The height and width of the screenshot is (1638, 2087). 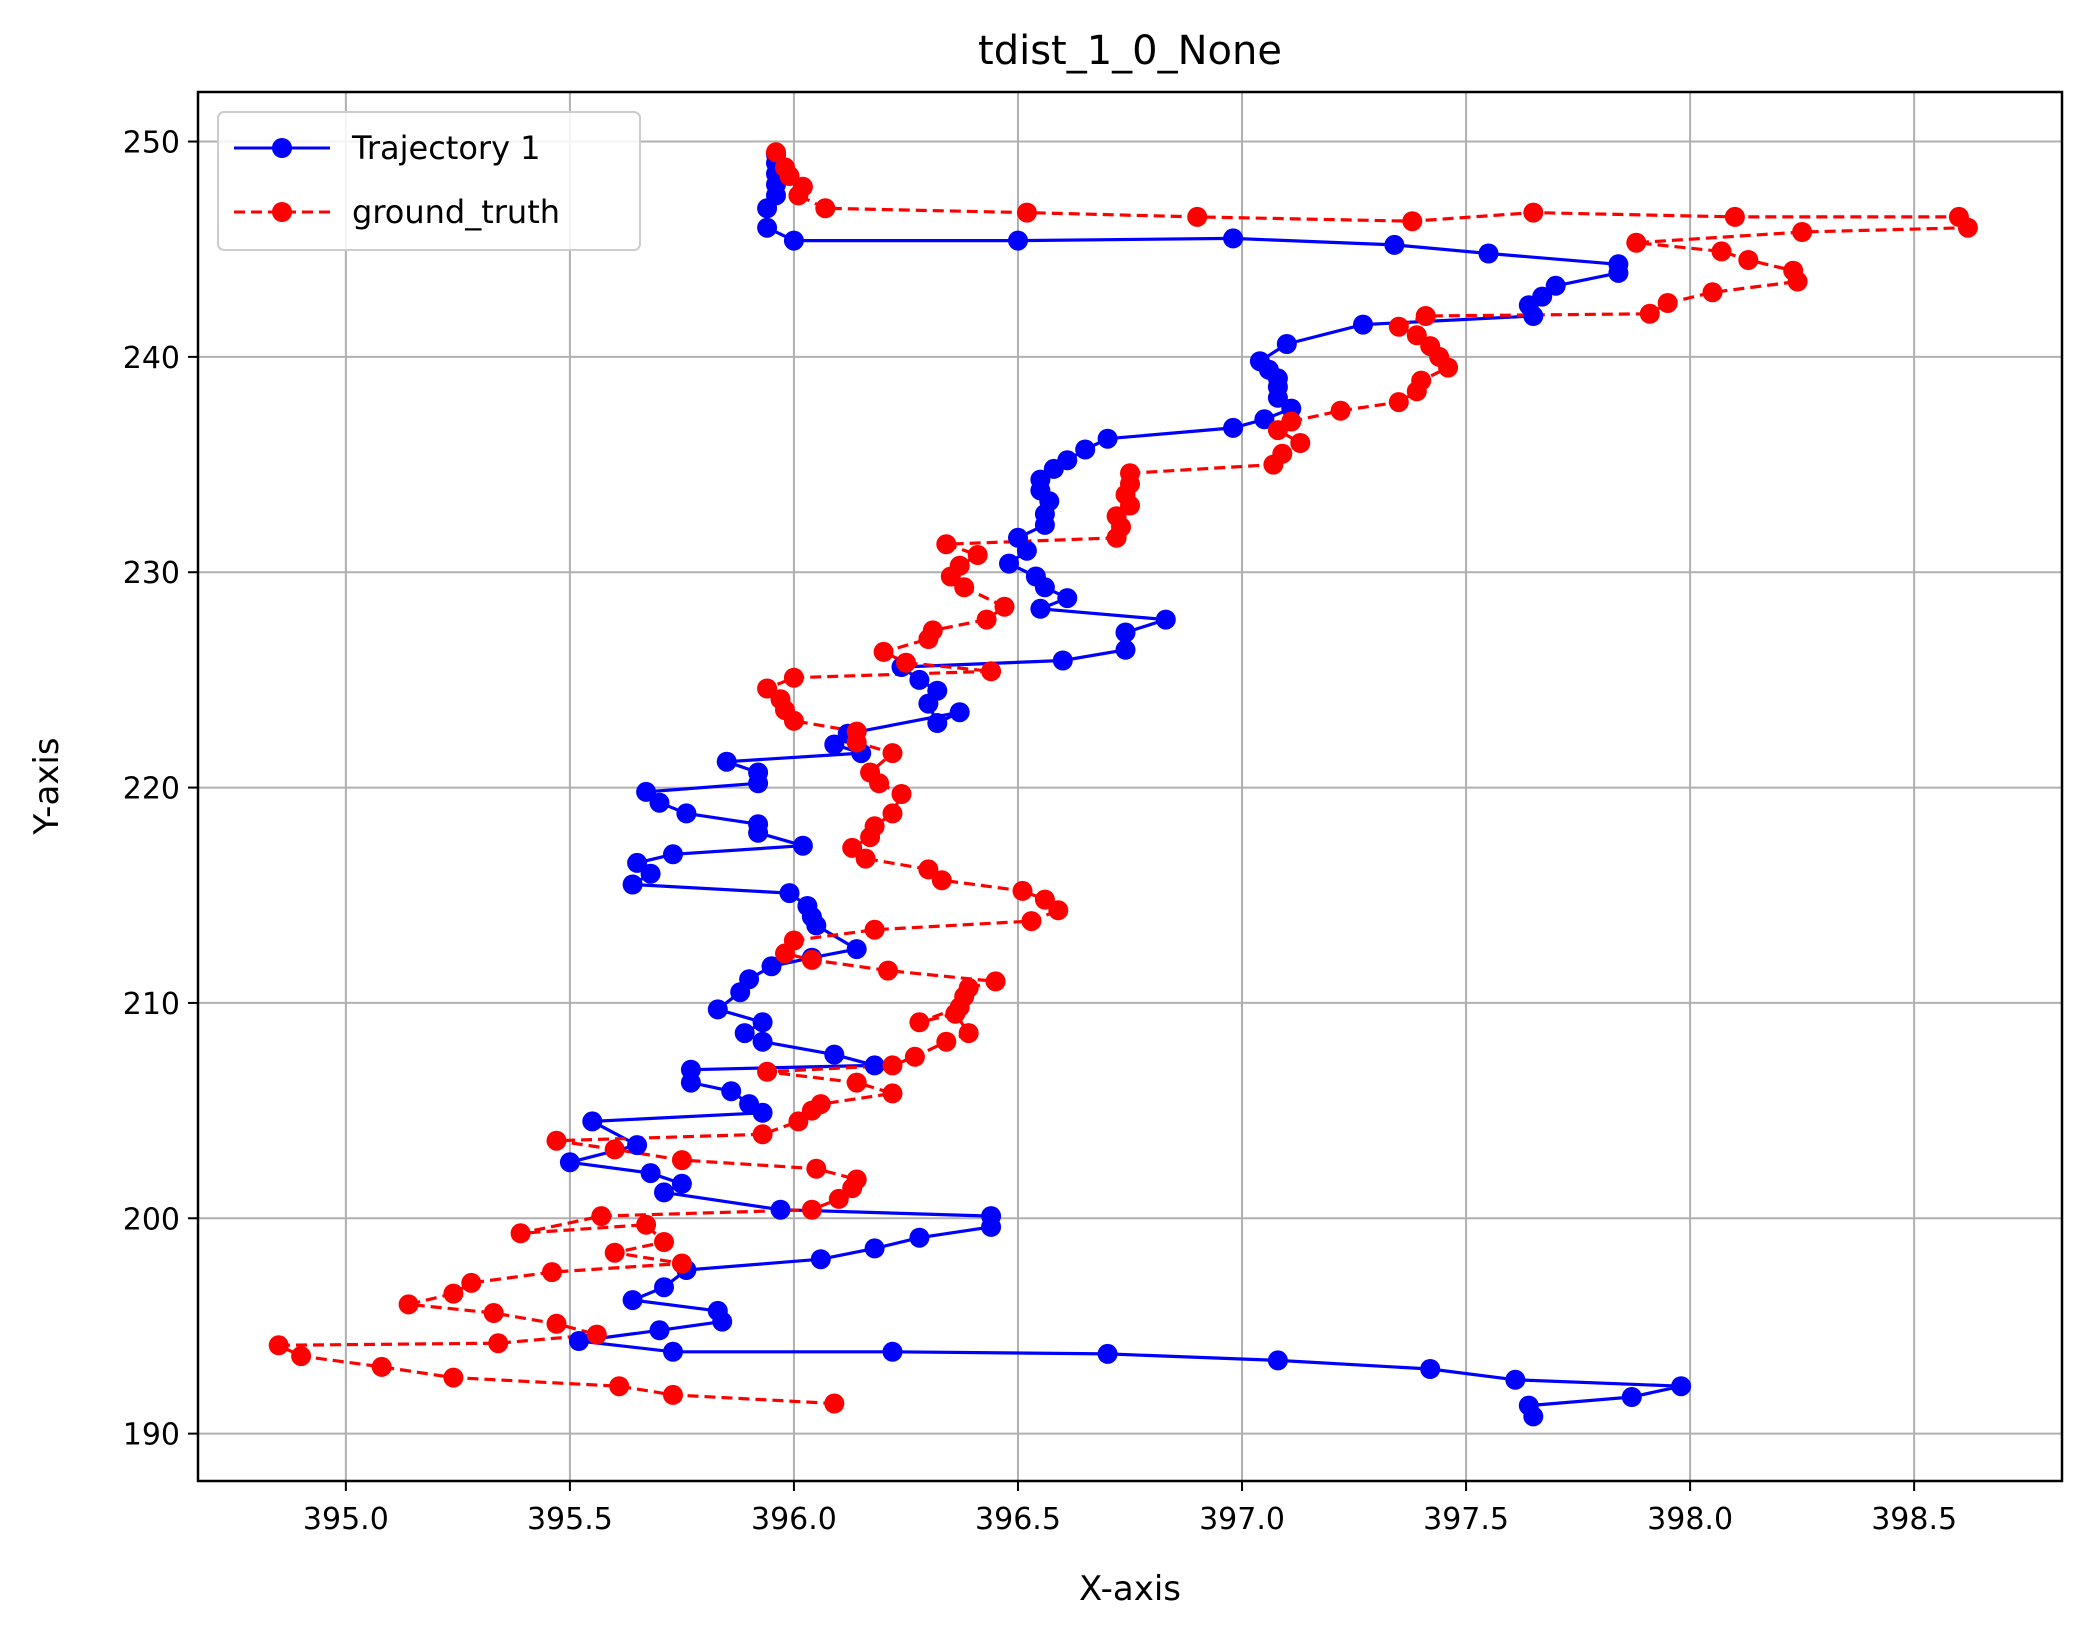 What do you see at coordinates (151, 1435) in the screenshot?
I see `y-tick-label: 190` at bounding box center [151, 1435].